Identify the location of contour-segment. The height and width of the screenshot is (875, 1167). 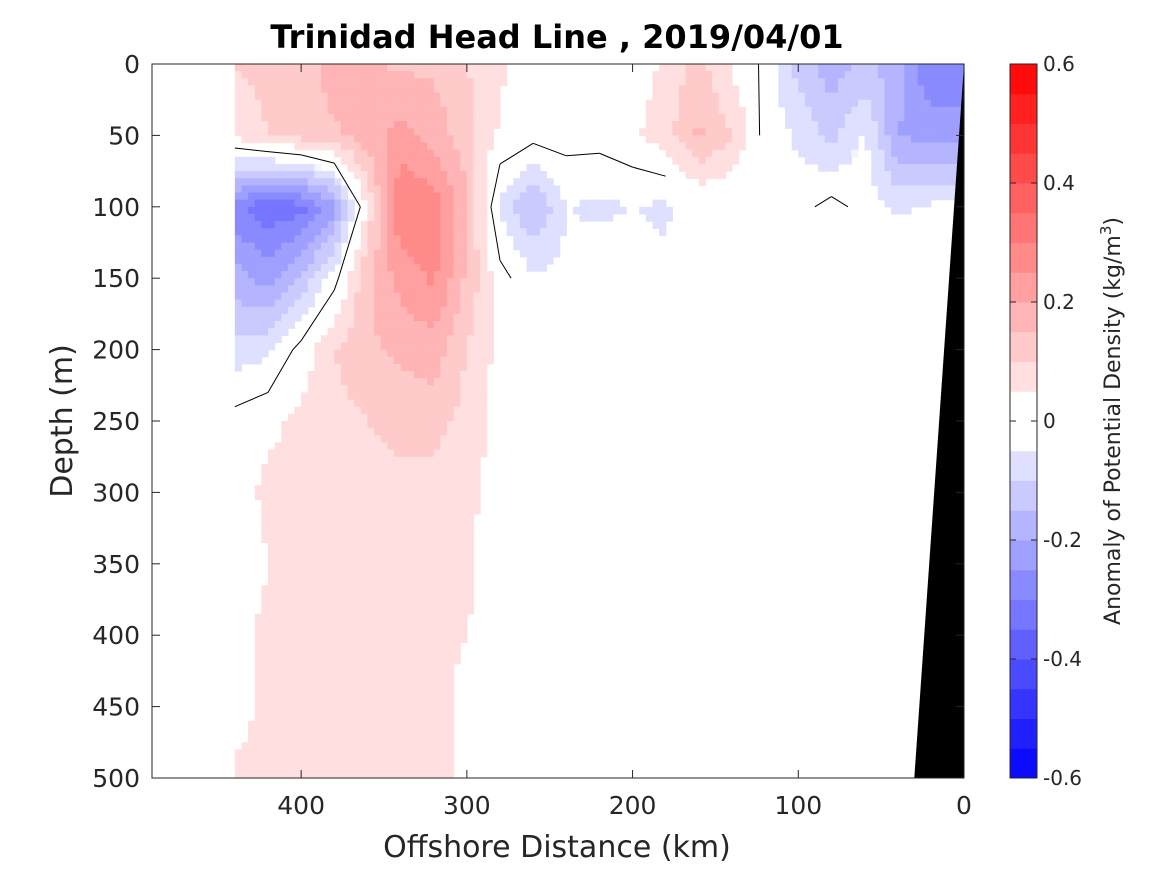
(516, 153).